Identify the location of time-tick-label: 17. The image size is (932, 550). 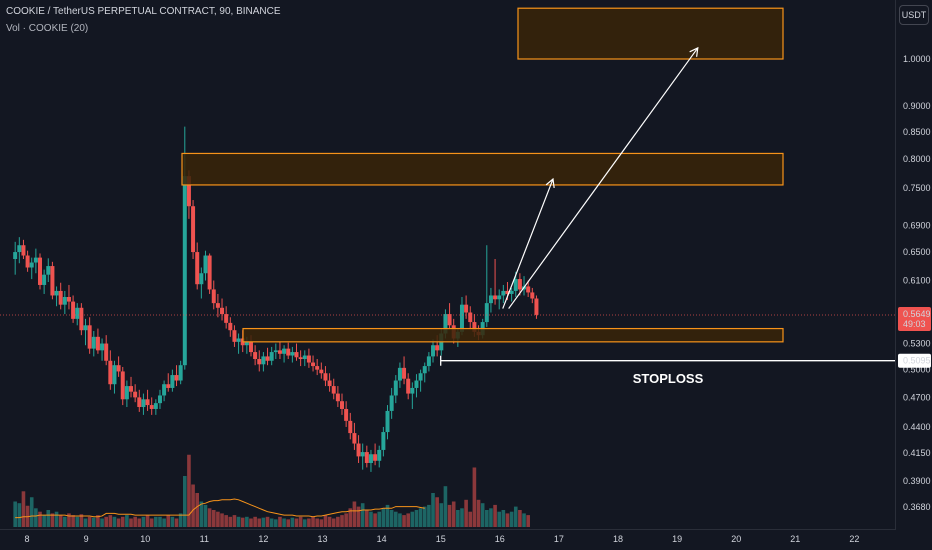
(559, 539).